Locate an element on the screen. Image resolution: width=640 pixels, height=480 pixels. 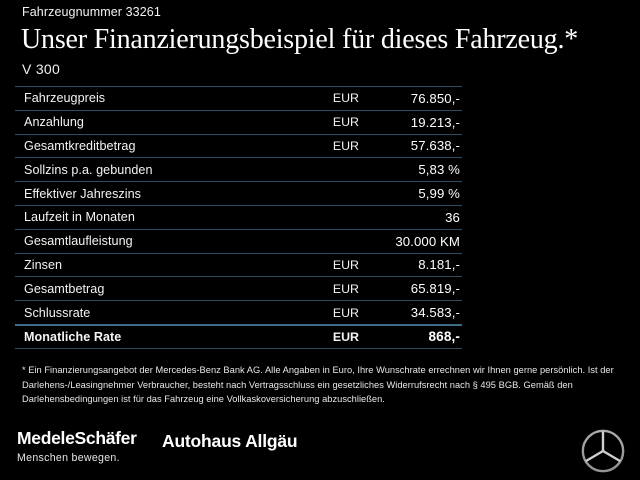
vehicle-model: V 300 is located at coordinates (41, 69).